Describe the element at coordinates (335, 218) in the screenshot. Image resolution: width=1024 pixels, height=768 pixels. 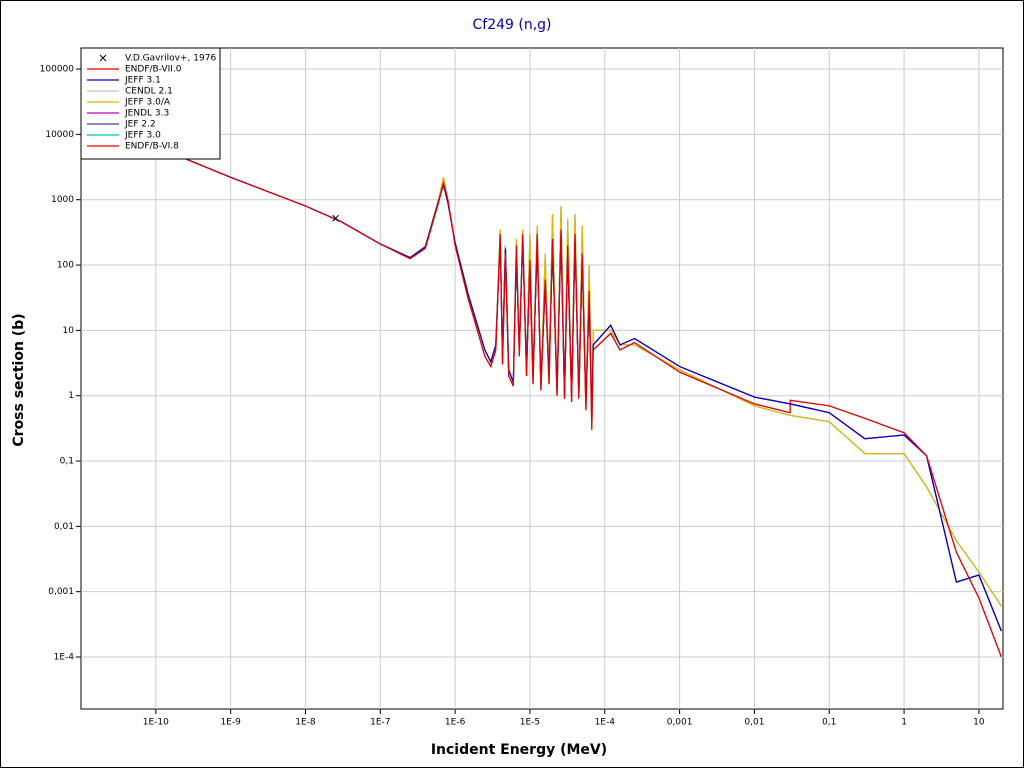
I see `data-point` at that location.